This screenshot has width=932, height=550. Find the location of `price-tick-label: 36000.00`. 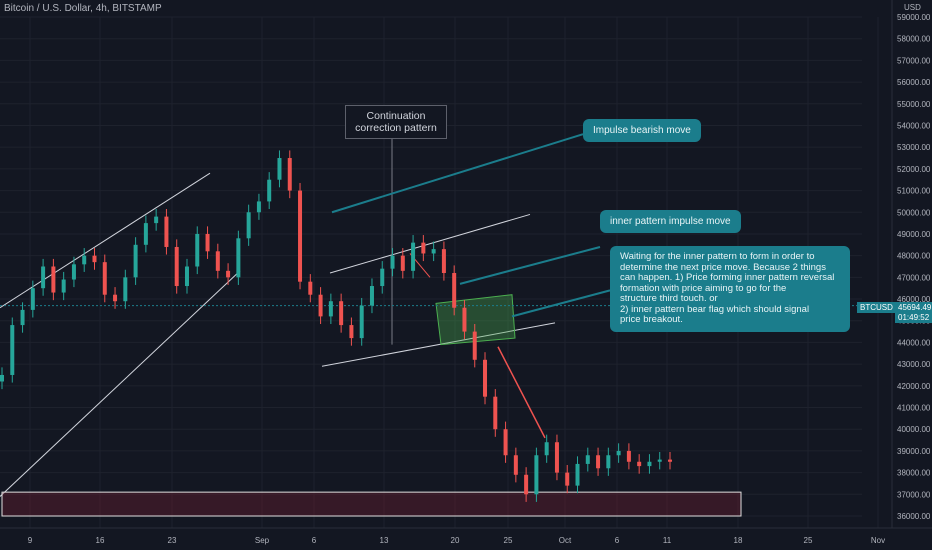

price-tick-label: 36000.00 is located at coordinates (914, 516).